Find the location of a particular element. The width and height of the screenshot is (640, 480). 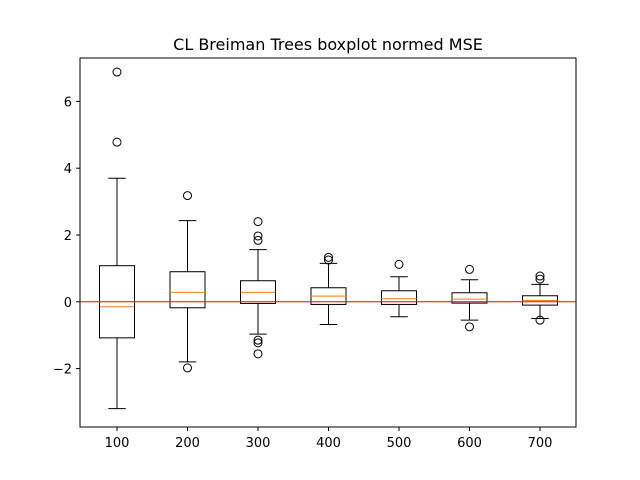

y-tick-label: 0 is located at coordinates (68, 303).